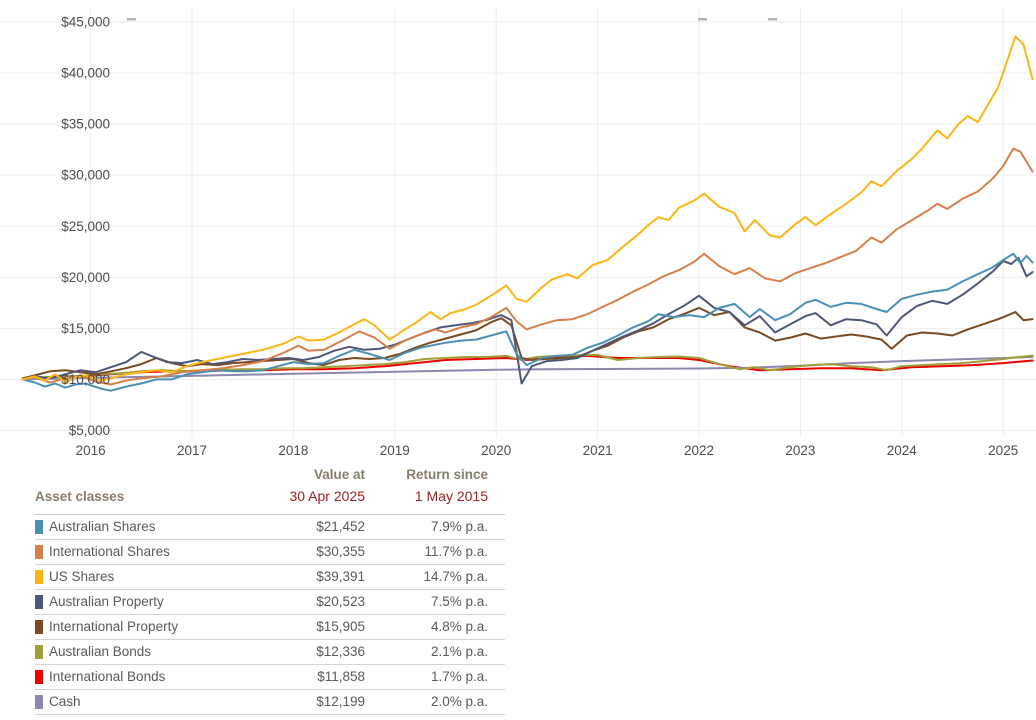 The image size is (1036, 720). I want to click on asset-classes-label: Asset classes, so click(80, 496).